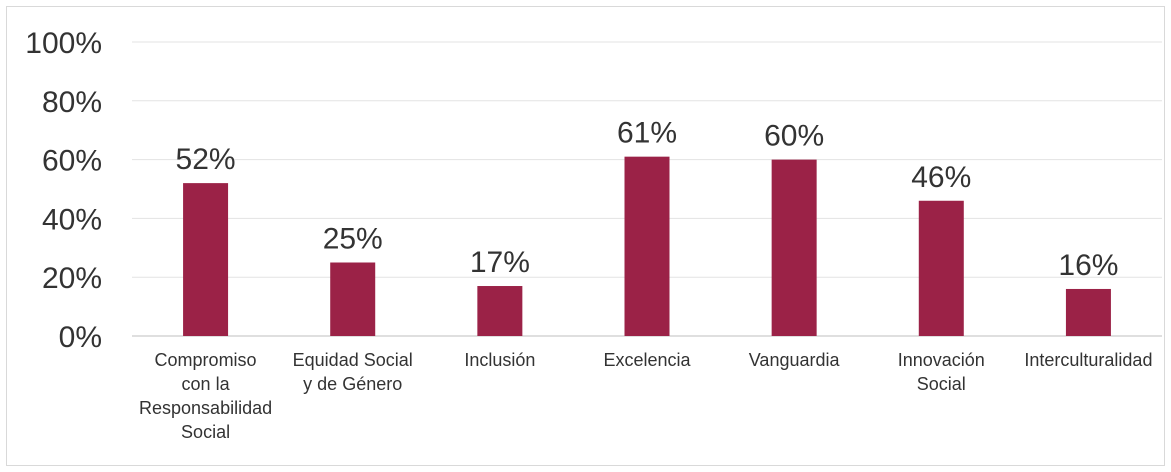 The image size is (1171, 472). Describe the element at coordinates (80, 337) in the screenshot. I see `y-tick-label: 0%` at that location.